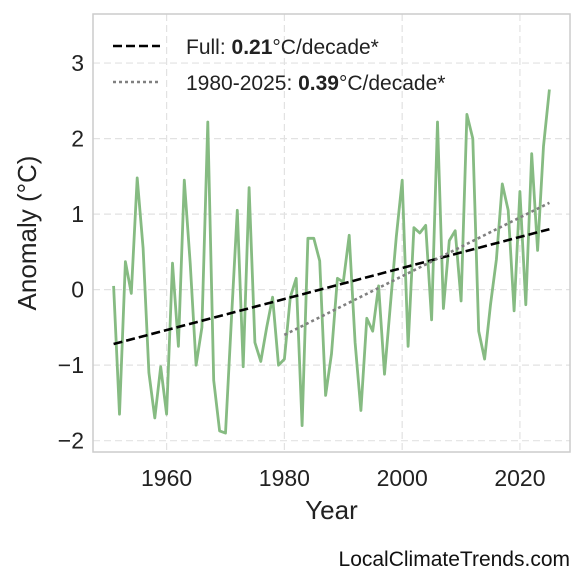 The height and width of the screenshot is (580, 585). What do you see at coordinates (77, 290) in the screenshot?
I see `y-tick-label: 0` at bounding box center [77, 290].